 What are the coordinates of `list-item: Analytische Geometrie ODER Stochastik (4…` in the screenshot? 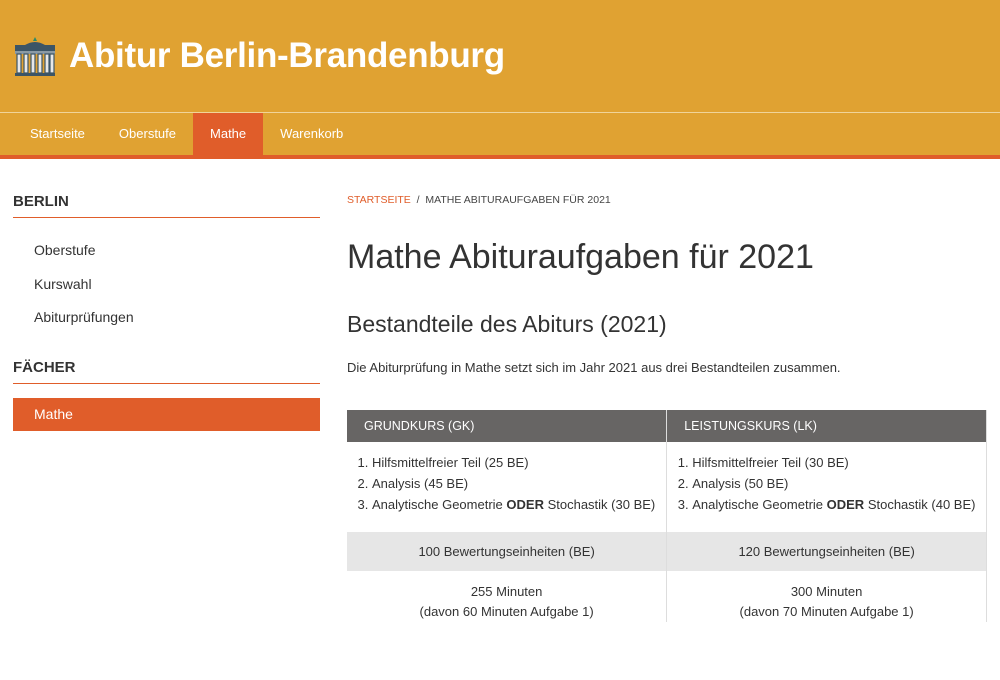 It's located at (834, 504).